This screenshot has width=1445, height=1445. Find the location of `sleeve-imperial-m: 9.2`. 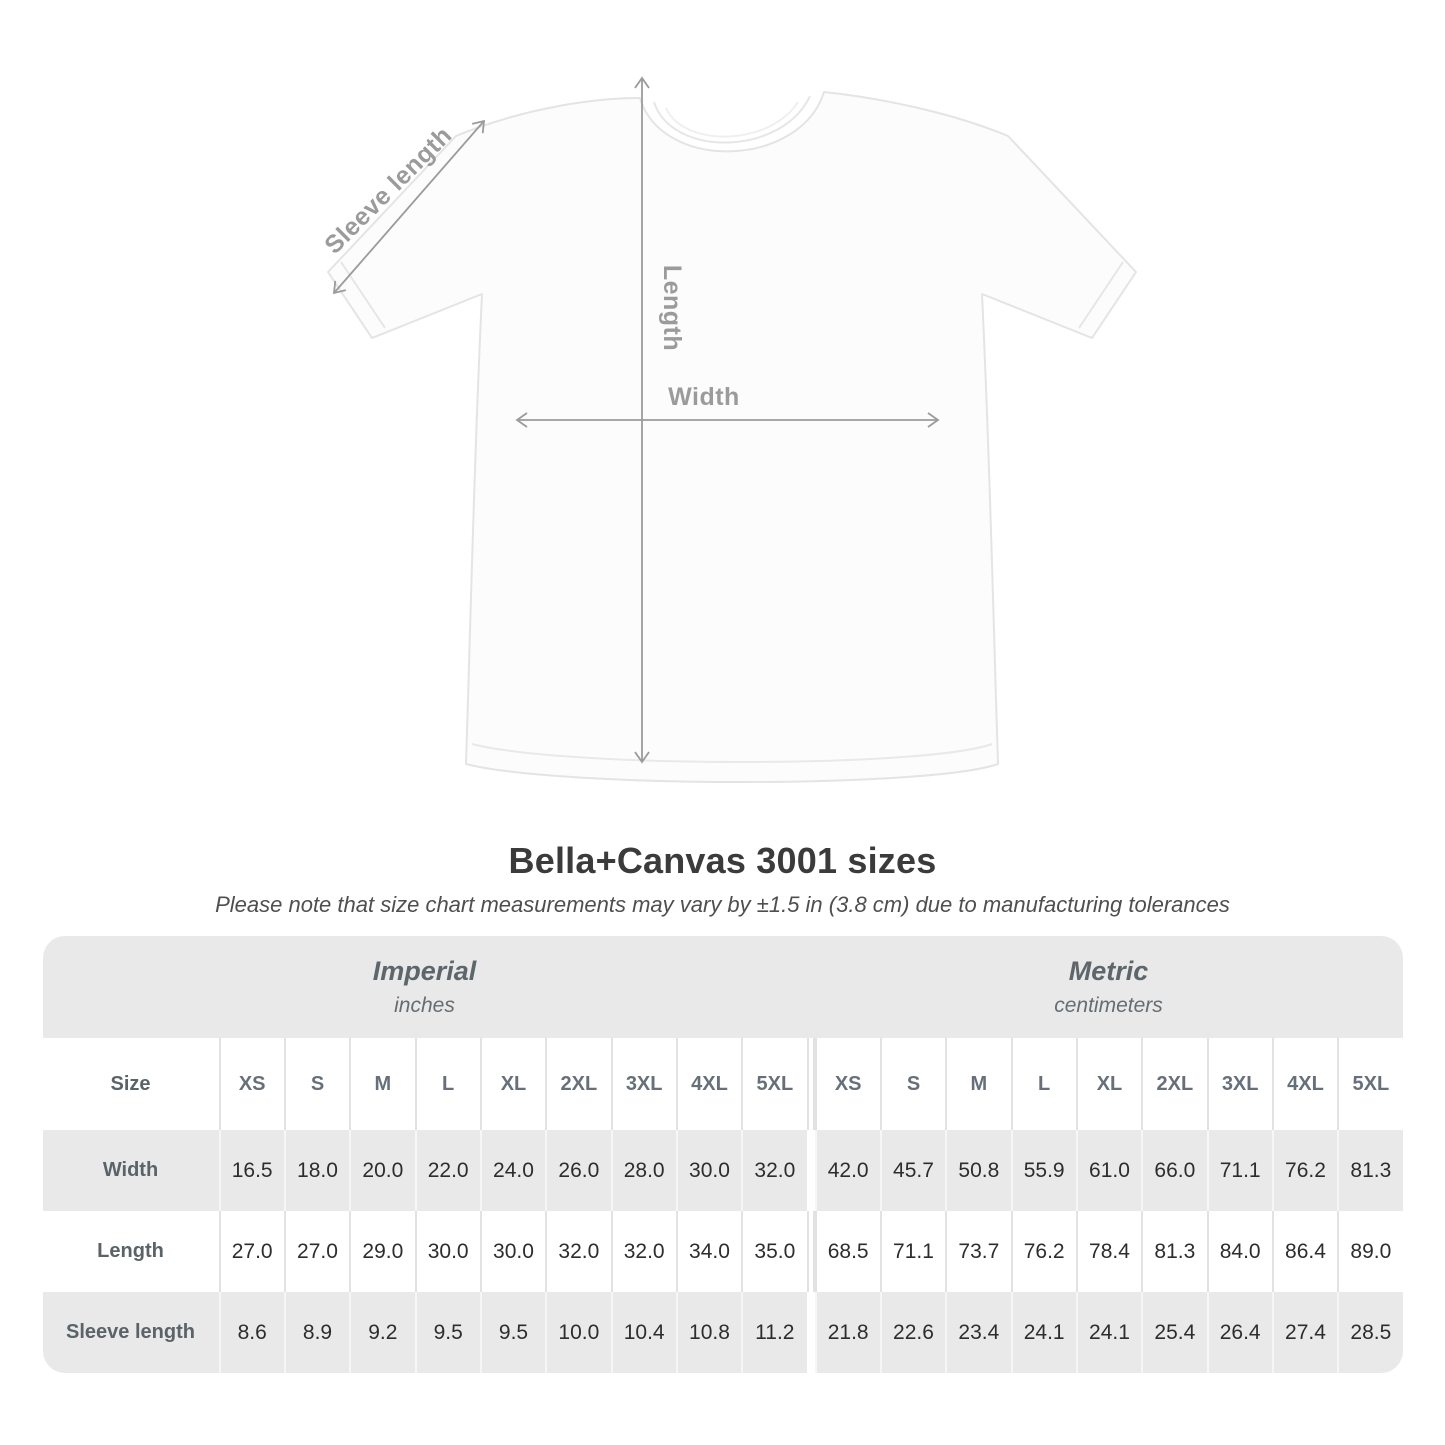

sleeve-imperial-m: 9.2 is located at coordinates (382, 1332).